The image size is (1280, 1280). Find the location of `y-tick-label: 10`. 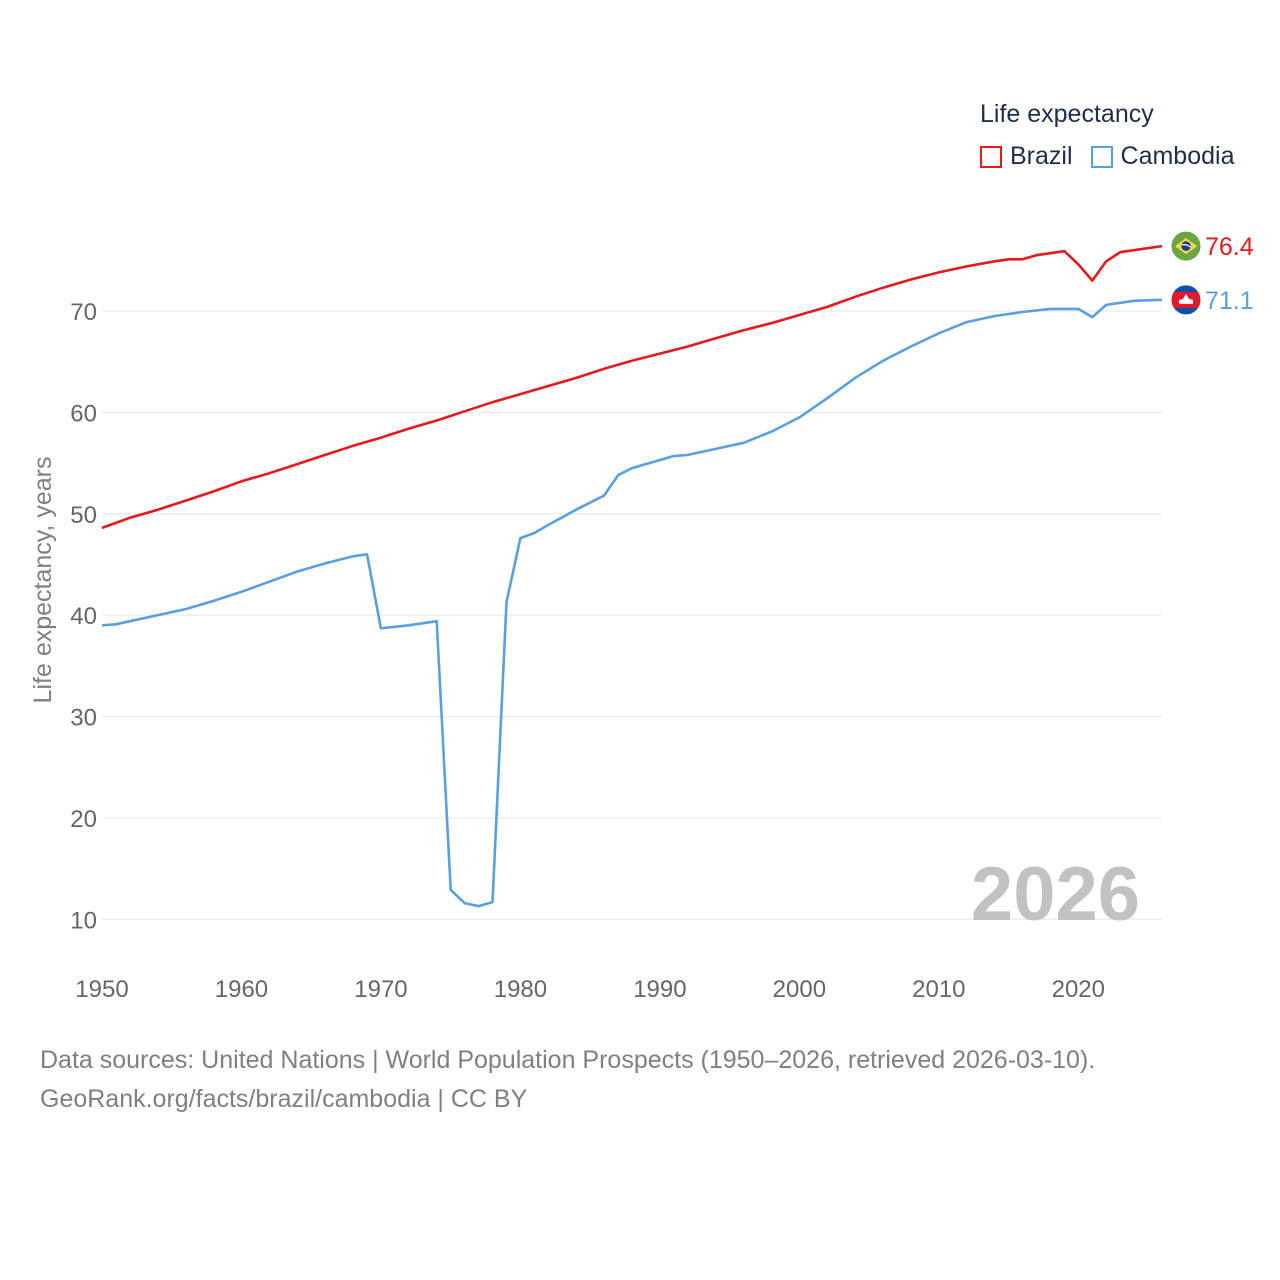

y-tick-label: 10 is located at coordinates (83, 920).